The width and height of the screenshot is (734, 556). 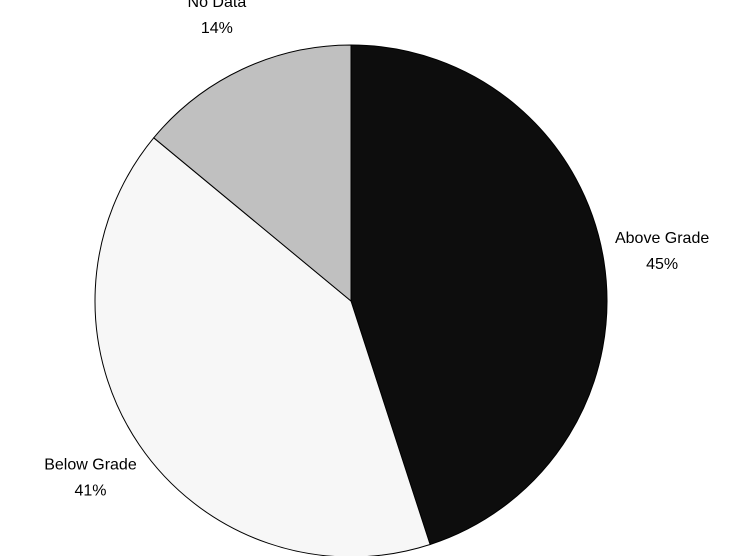 What do you see at coordinates (662, 238) in the screenshot?
I see `slice-label: Above Grade` at bounding box center [662, 238].